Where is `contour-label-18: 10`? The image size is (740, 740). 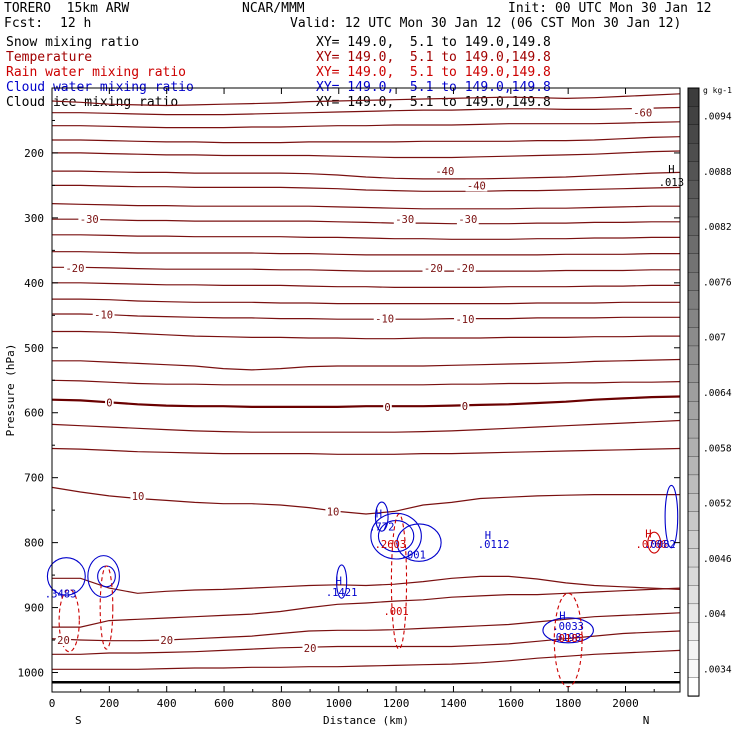
contour-label-18: 10 is located at coordinates (333, 512).